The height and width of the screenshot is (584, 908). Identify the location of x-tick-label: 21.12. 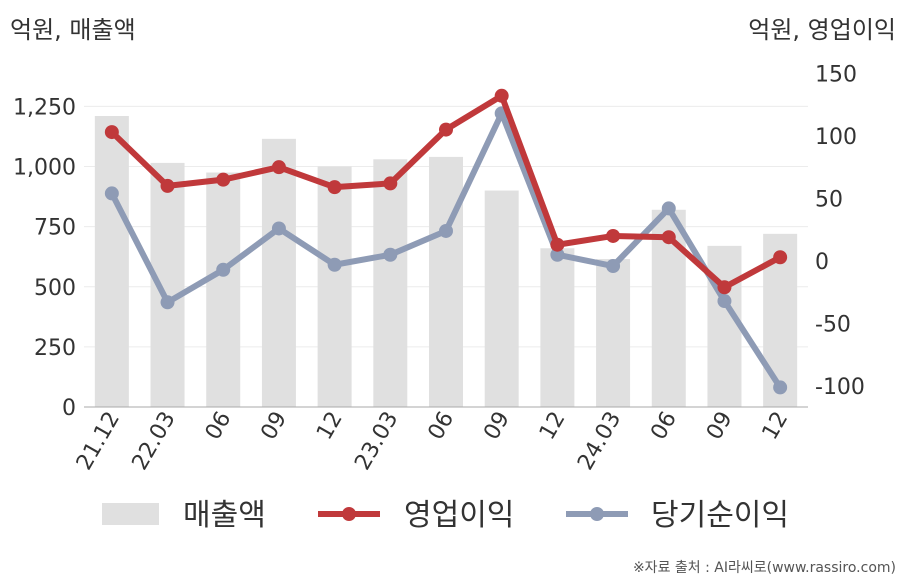
(98, 441).